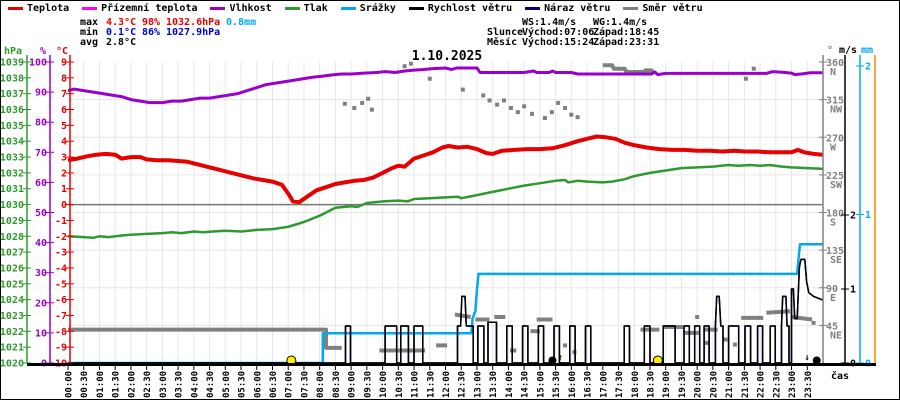  What do you see at coordinates (12, 253) in the screenshot?
I see `axis-tick-label: 1027` at bounding box center [12, 253].